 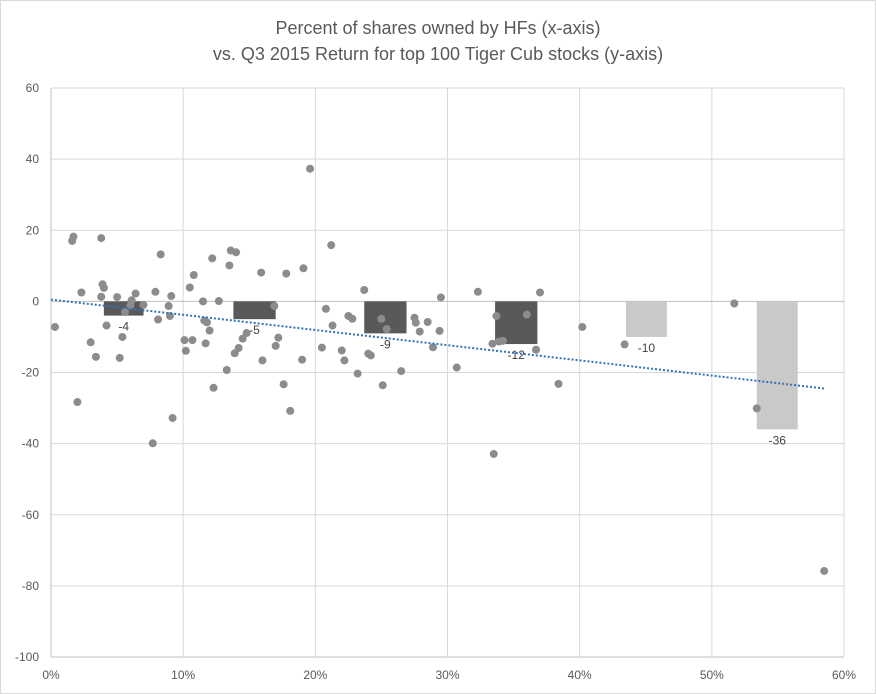 I want to click on chart-title-line-1: Percent of shares owned by HFs (x-axis), so click(x=438, y=28).